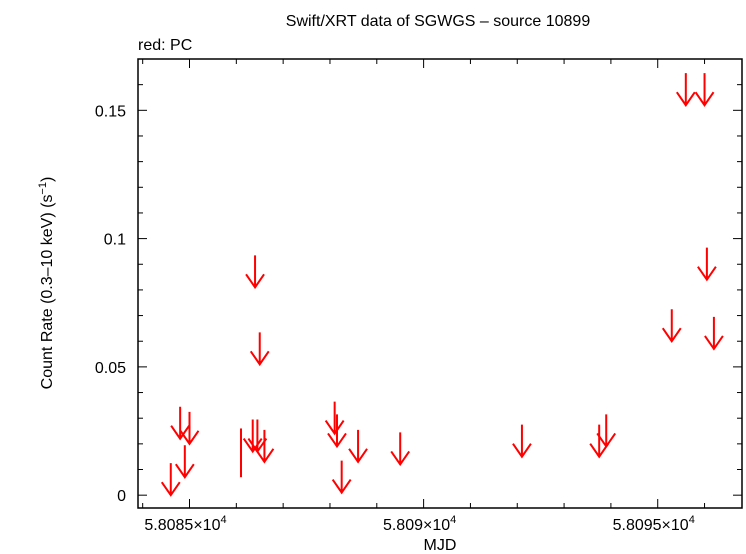  Describe the element at coordinates (440, 545) in the screenshot. I see `x-axis-label: MJD` at that location.